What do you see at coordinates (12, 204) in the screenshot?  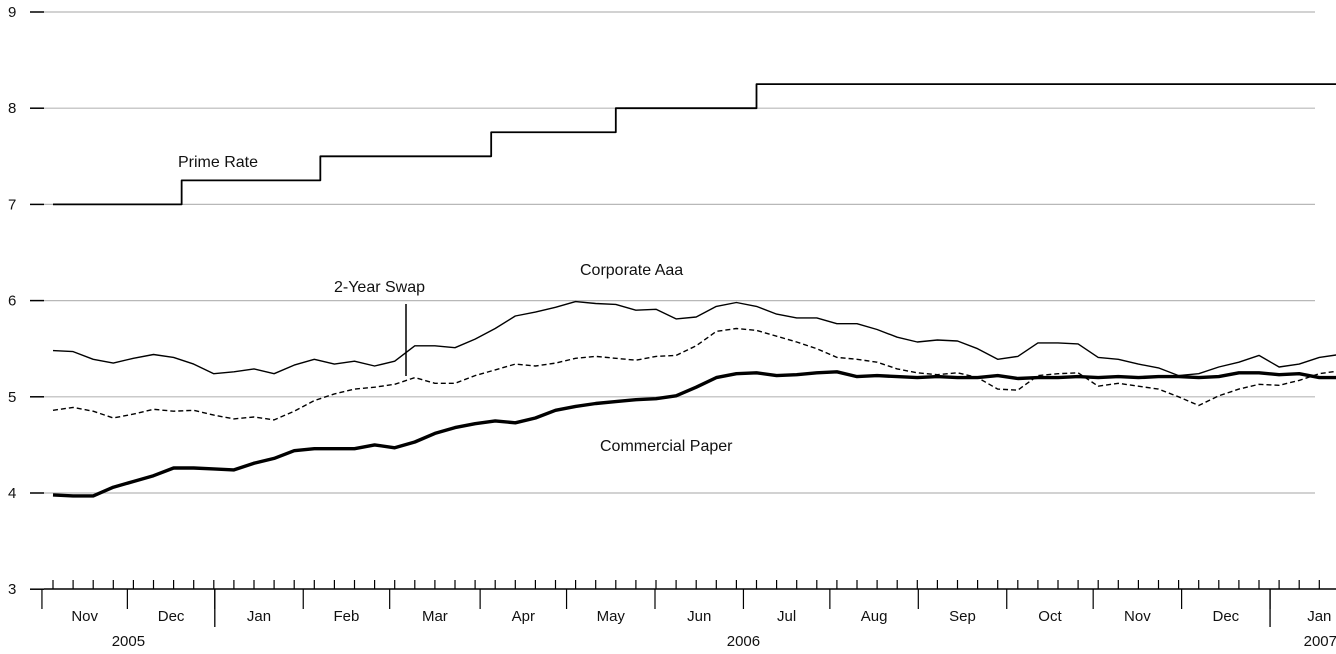 I see `y-tick-label: 7` at bounding box center [12, 204].